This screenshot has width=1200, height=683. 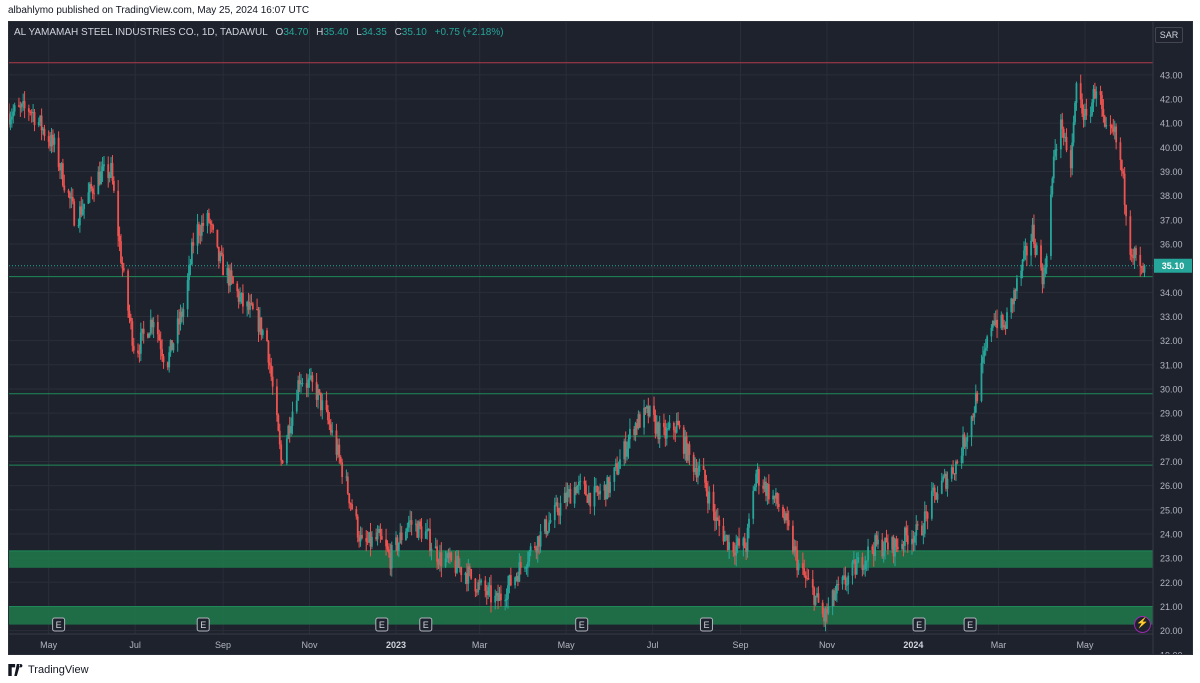 What do you see at coordinates (1169, 35) in the screenshot?
I see `currency-badge: SAR` at bounding box center [1169, 35].